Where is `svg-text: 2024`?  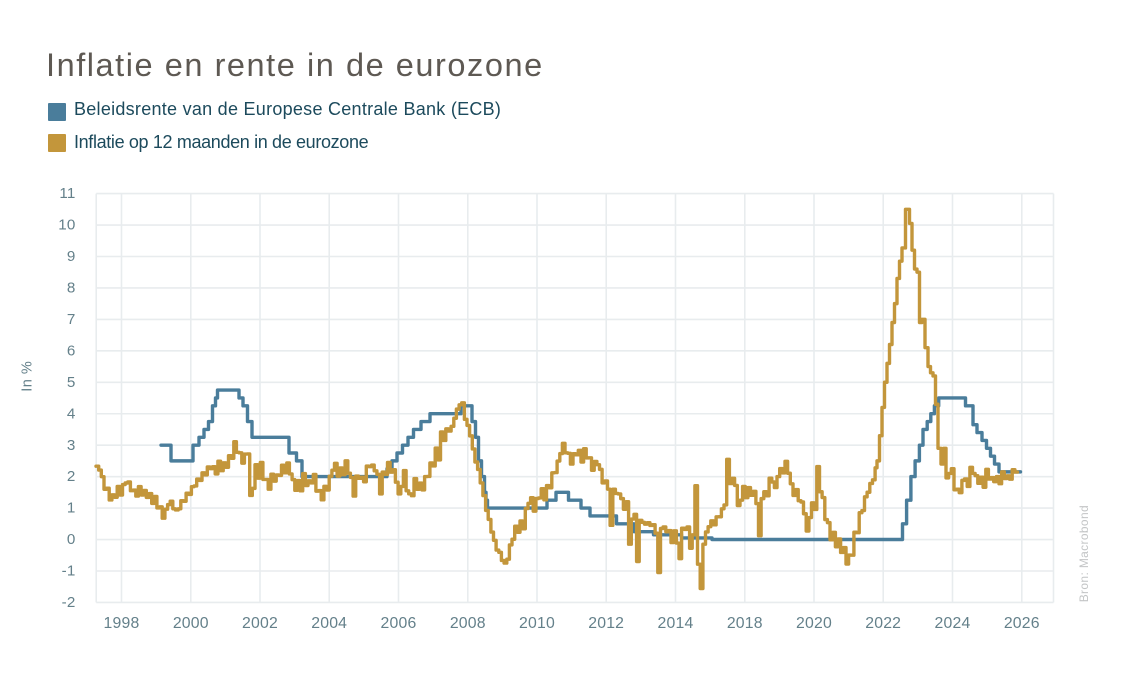
svg-text: 2024 is located at coordinates (953, 623).